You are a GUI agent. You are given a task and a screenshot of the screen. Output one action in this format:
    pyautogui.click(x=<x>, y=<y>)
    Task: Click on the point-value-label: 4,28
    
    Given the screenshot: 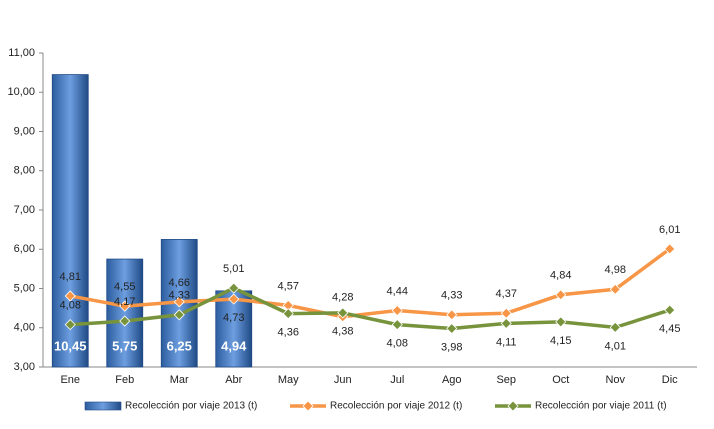 What is the action you would take?
    pyautogui.click(x=342, y=298)
    